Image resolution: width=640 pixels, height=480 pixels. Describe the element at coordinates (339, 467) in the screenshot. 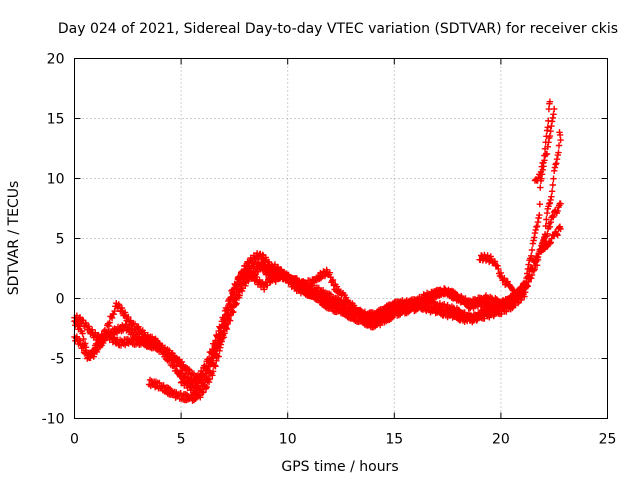

I see `x-axis-label: GPS time / hours` at that location.